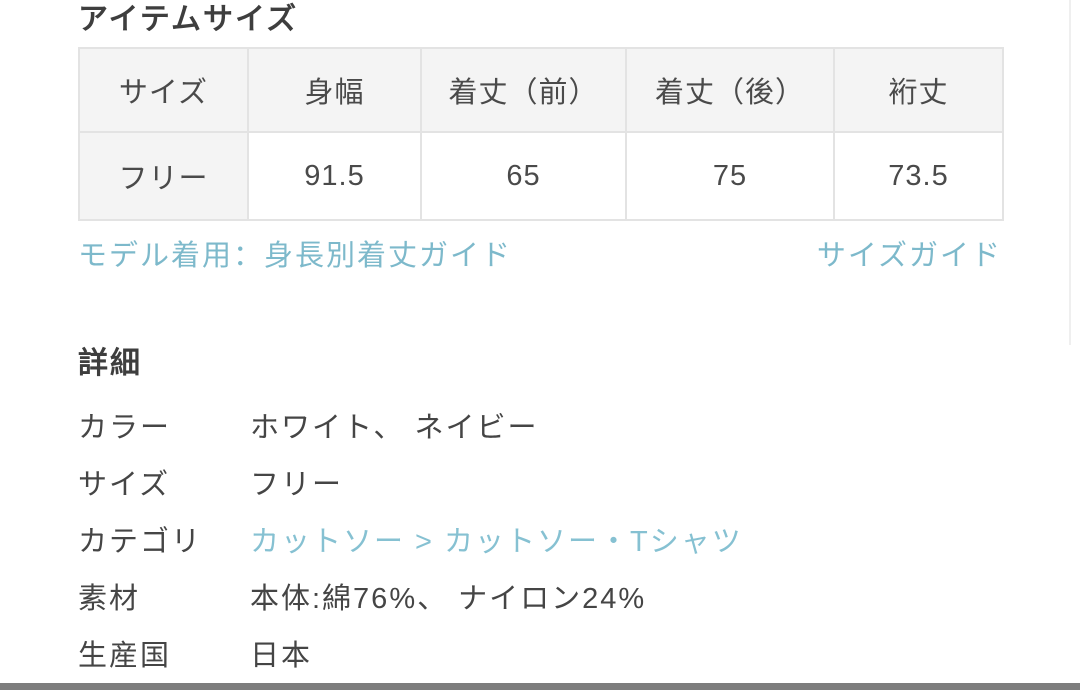 The height and width of the screenshot is (690, 1080). I want to click on detail-value-material: 本体:綿76%、 ナイロン24%, so click(448, 599).